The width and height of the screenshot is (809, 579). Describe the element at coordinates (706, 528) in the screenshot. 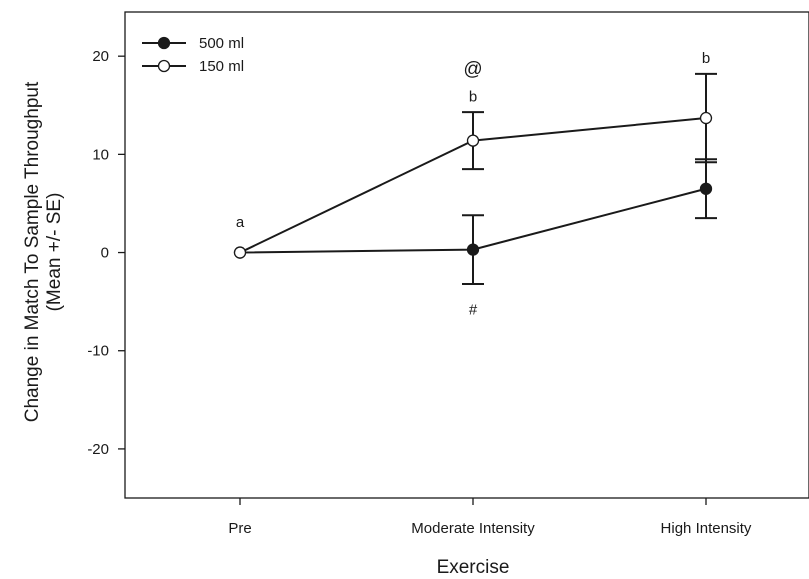

I see `x-tick-label: High Intensity` at that location.